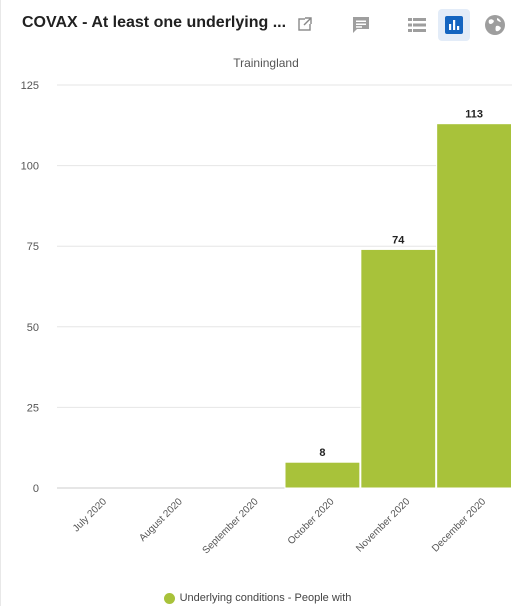 The width and height of the screenshot is (513, 606). Describe the element at coordinates (266, 63) in the screenshot. I see `chart-subtitle: Trainingland` at that location.